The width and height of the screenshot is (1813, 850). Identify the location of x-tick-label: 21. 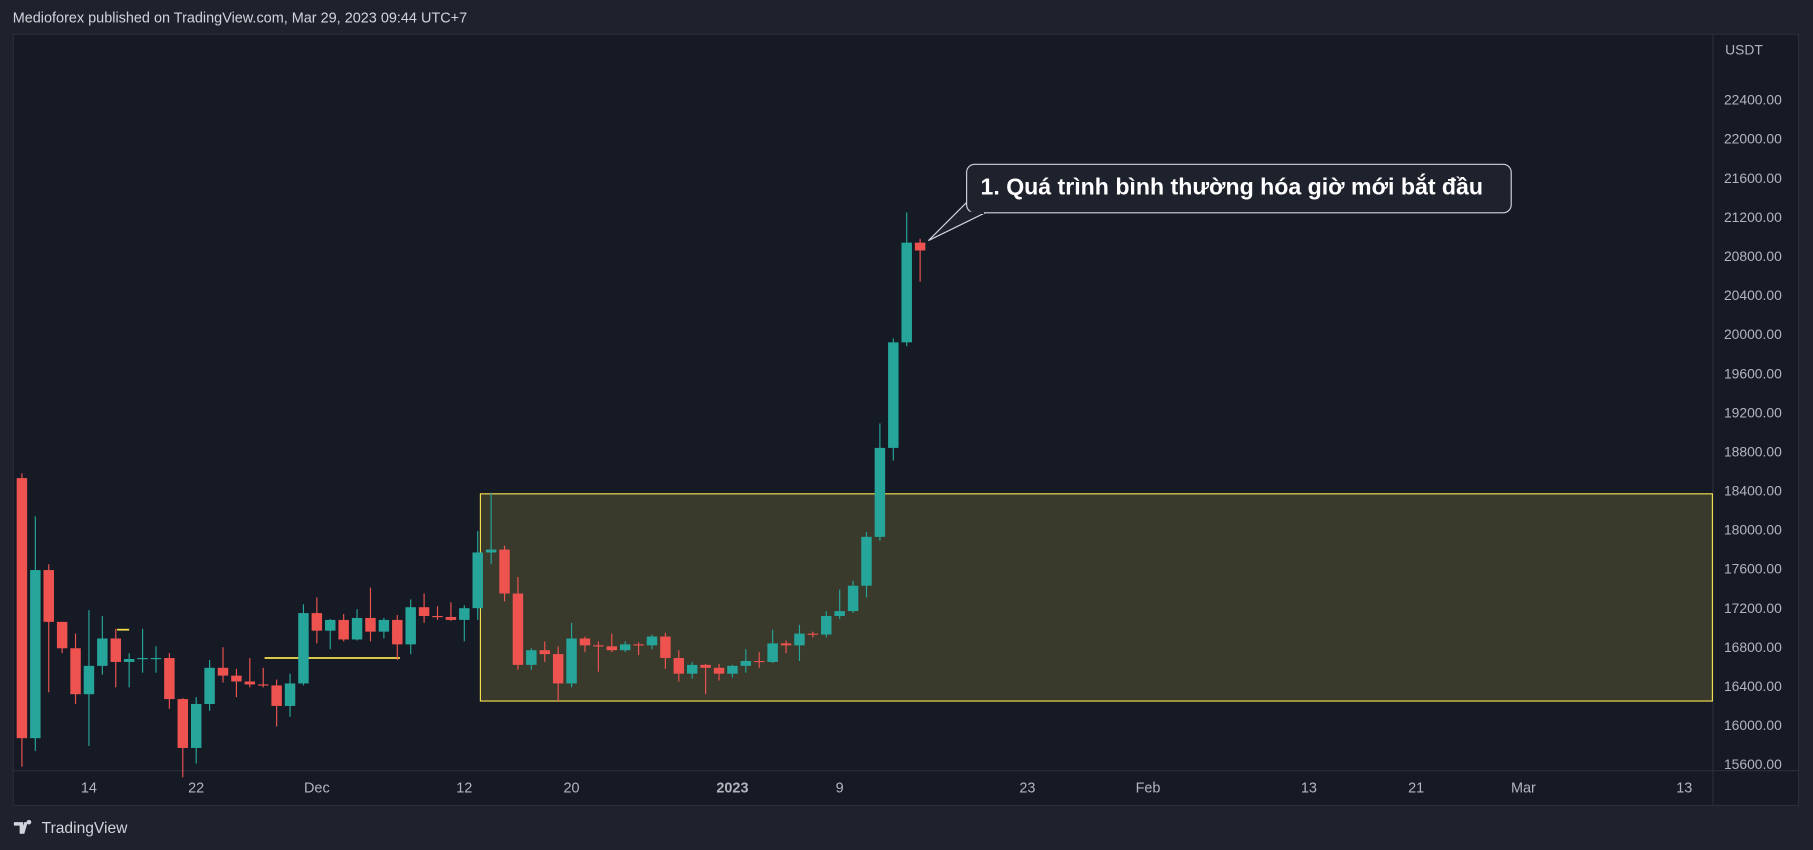
(1416, 788).